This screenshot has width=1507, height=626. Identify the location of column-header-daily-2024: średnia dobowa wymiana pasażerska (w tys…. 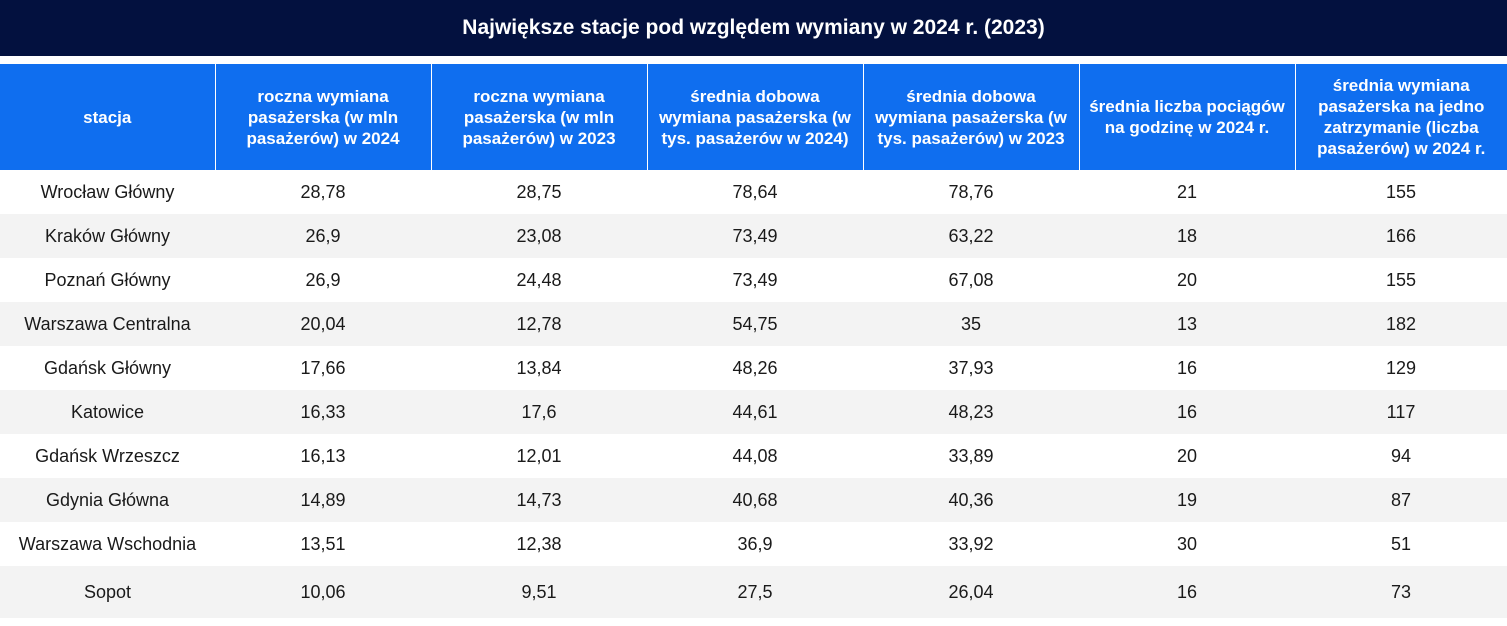
(755, 117).